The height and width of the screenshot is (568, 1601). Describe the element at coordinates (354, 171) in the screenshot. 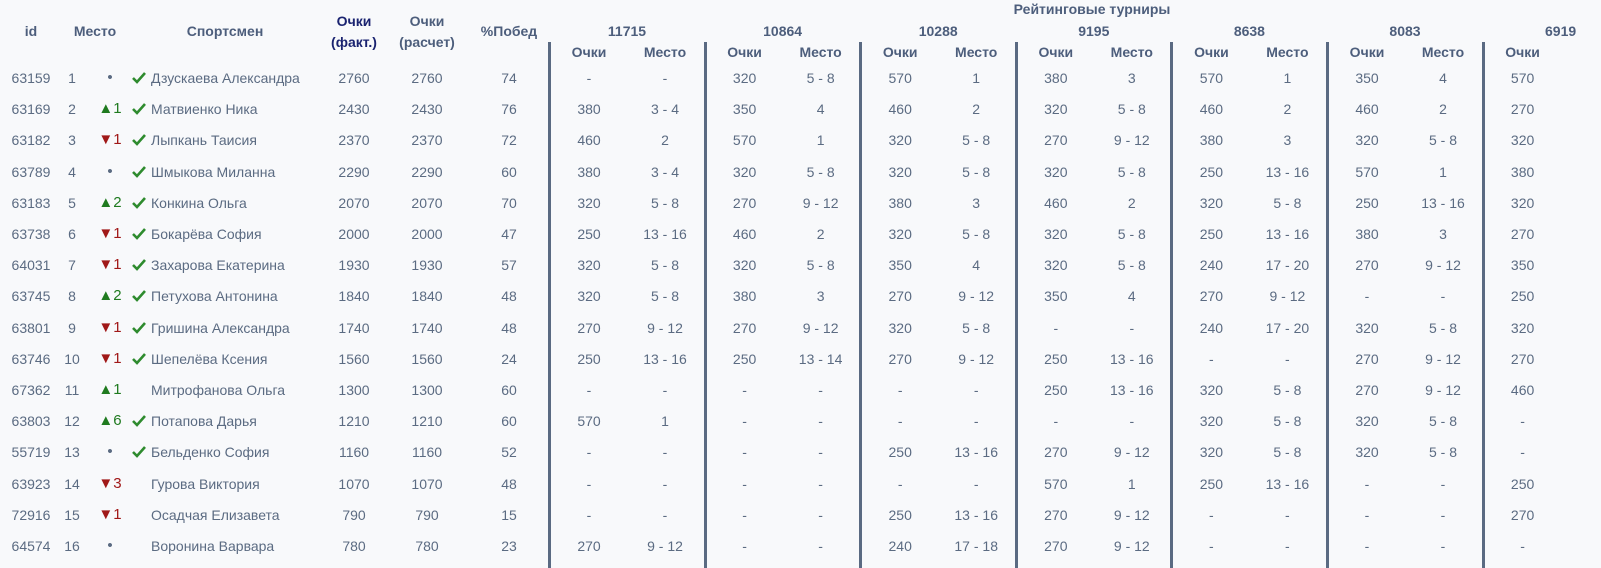

I see `points-fact: 2290` at that location.